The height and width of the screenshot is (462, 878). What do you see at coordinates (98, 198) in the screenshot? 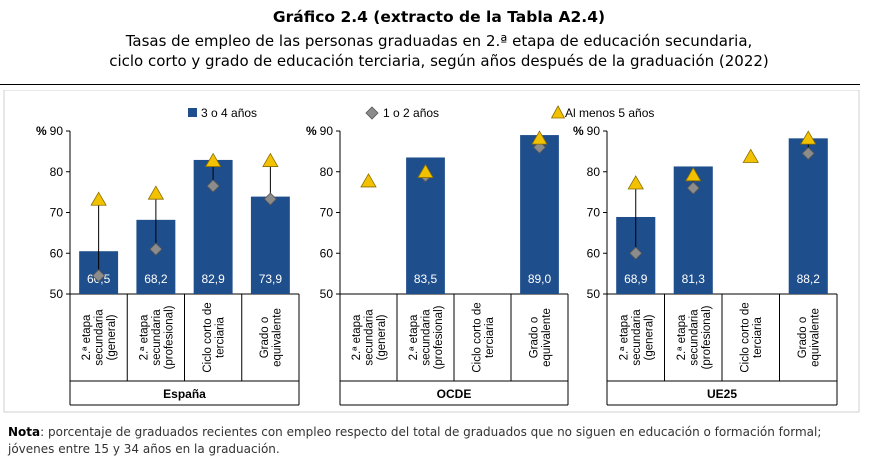
I see `triangle-marker-España-0` at bounding box center [98, 198].